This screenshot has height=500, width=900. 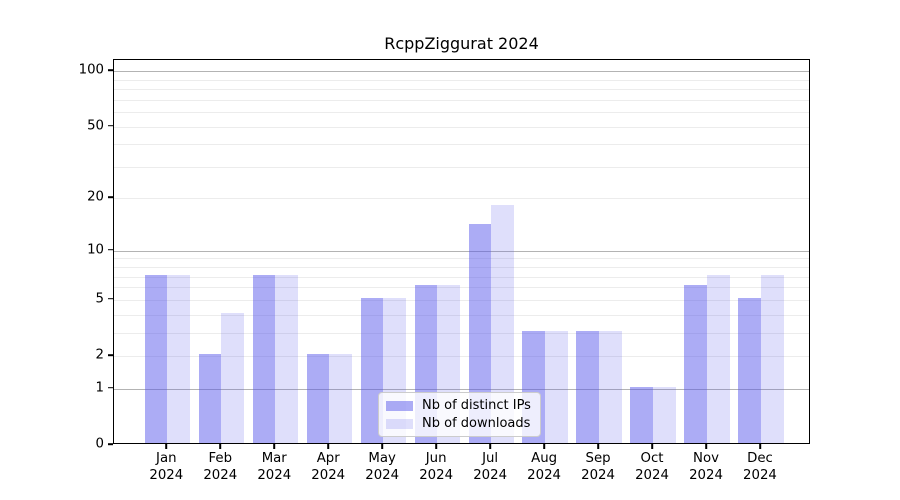 I want to click on y-tick-label: 1, so click(x=99, y=388).